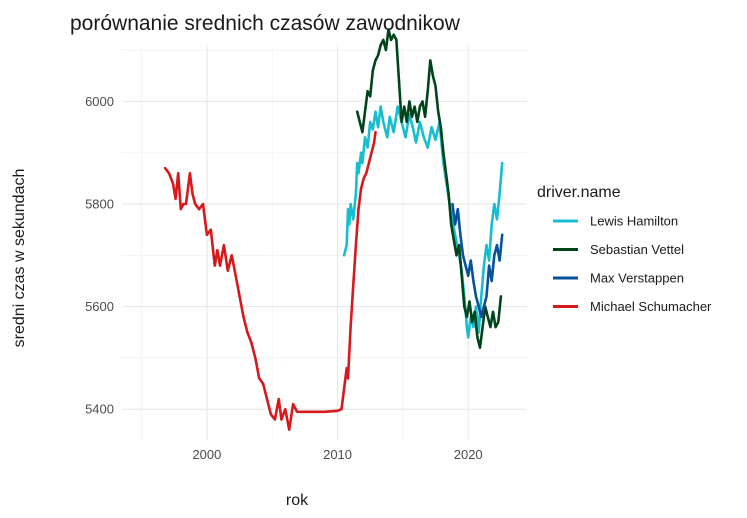 Image resolution: width=747 pixels, height=518 pixels. What do you see at coordinates (99, 409) in the screenshot?
I see `y-tick-label: 5400` at bounding box center [99, 409].